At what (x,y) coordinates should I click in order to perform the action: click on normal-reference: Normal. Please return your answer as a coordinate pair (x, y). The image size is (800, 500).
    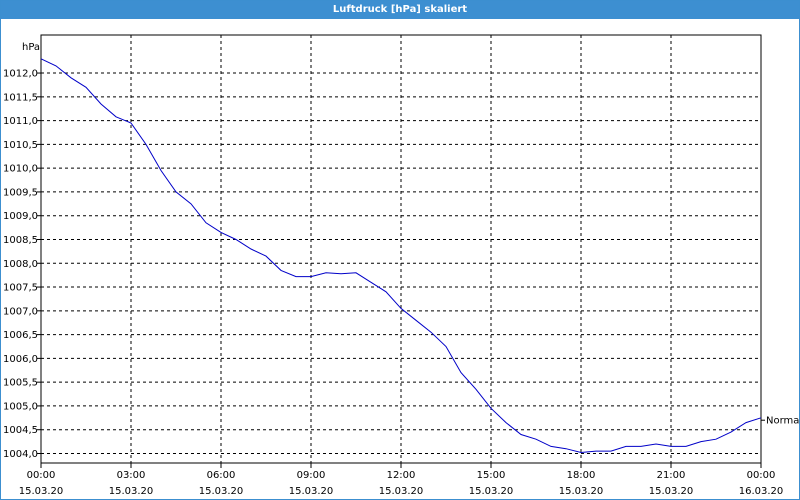
    Looking at the image, I should click on (780, 421).